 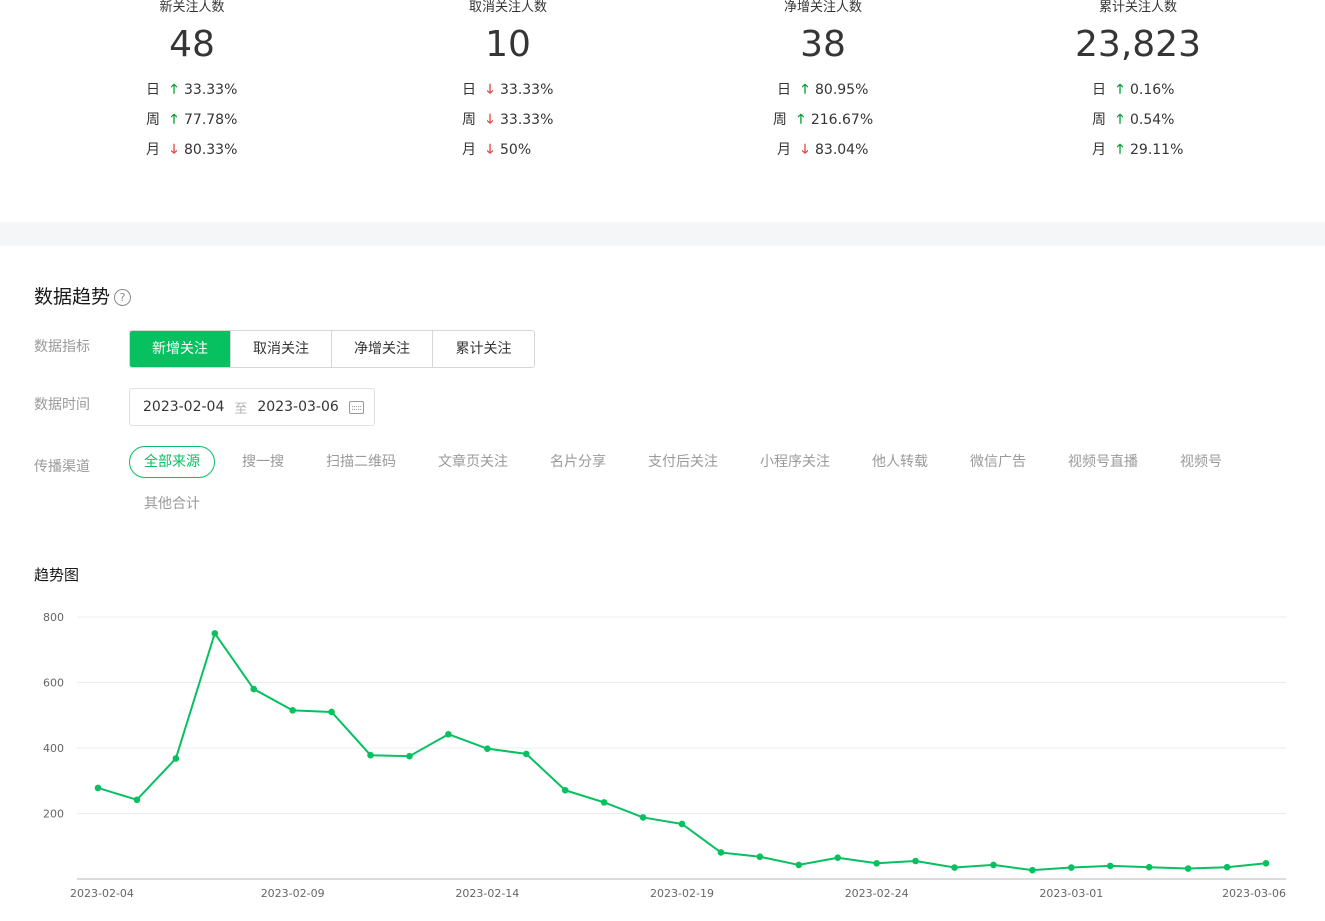 I want to click on metric-tab-total: 累计关注, so click(x=483, y=349).